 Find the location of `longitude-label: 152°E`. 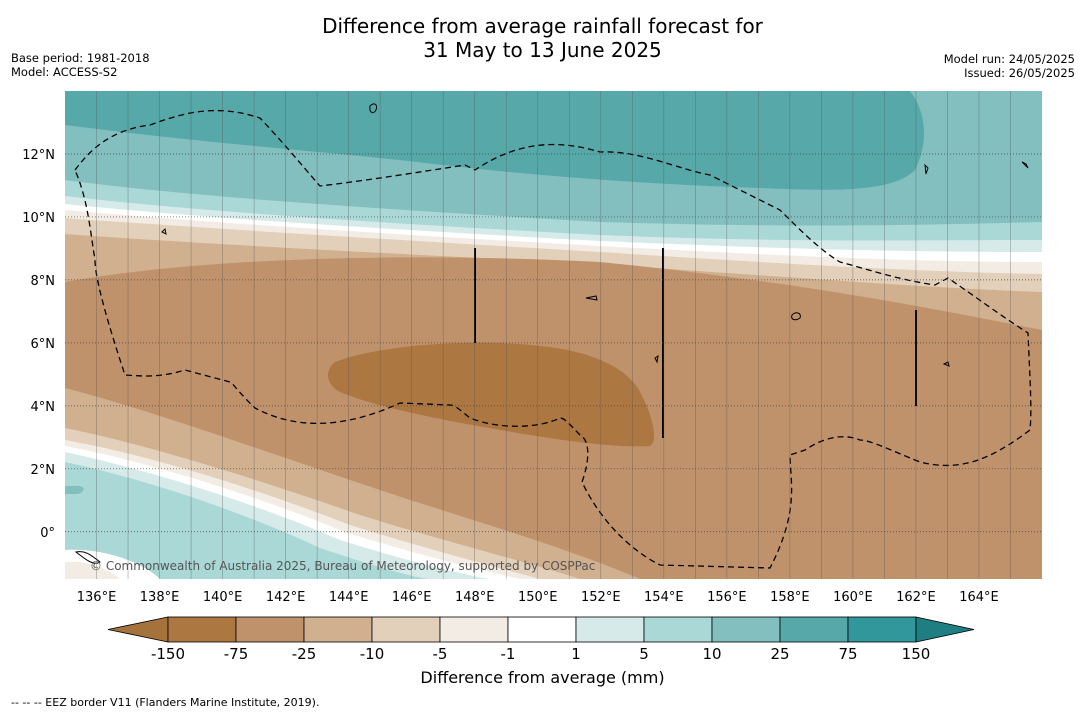

longitude-label: 152°E is located at coordinates (601, 597).